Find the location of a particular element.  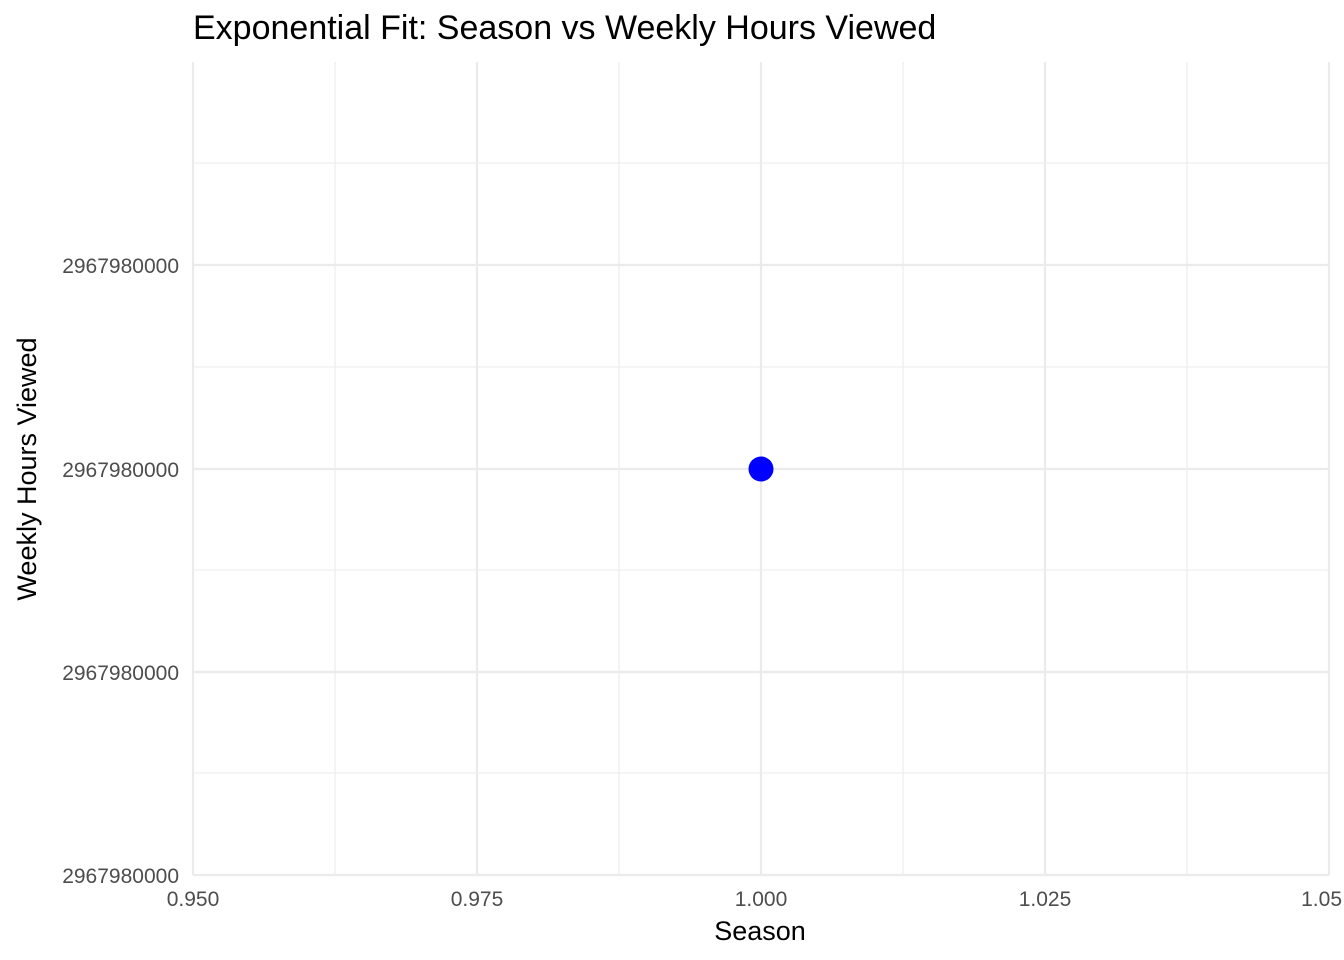

x-tick-label-3: 1.025 is located at coordinates (1045, 899).